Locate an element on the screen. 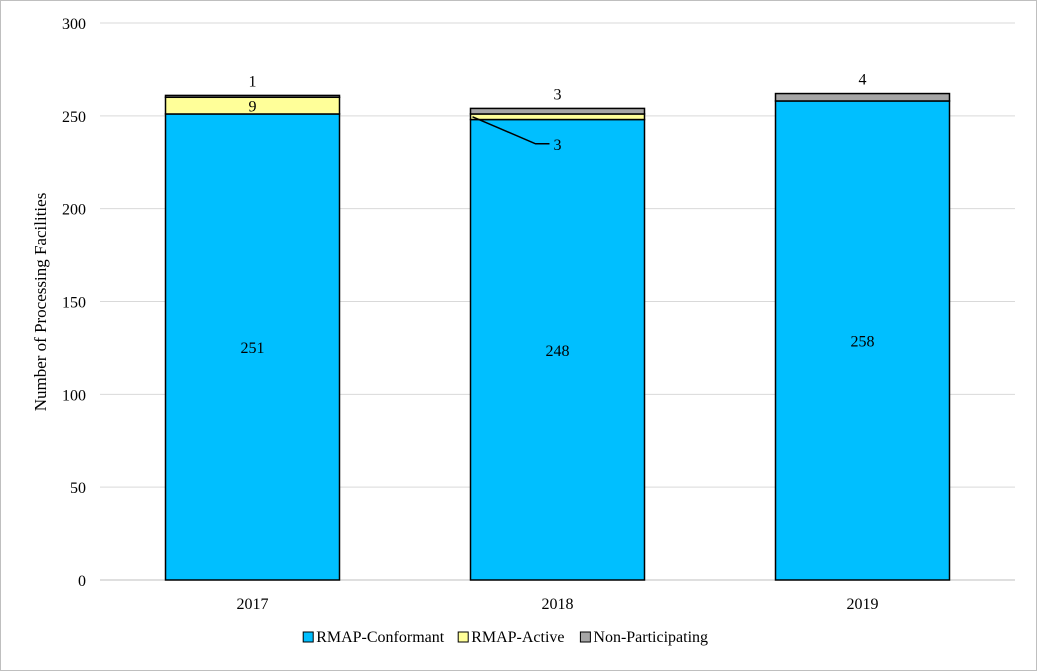 The height and width of the screenshot is (671, 1037). y-tick-label: 50 is located at coordinates (78, 488).